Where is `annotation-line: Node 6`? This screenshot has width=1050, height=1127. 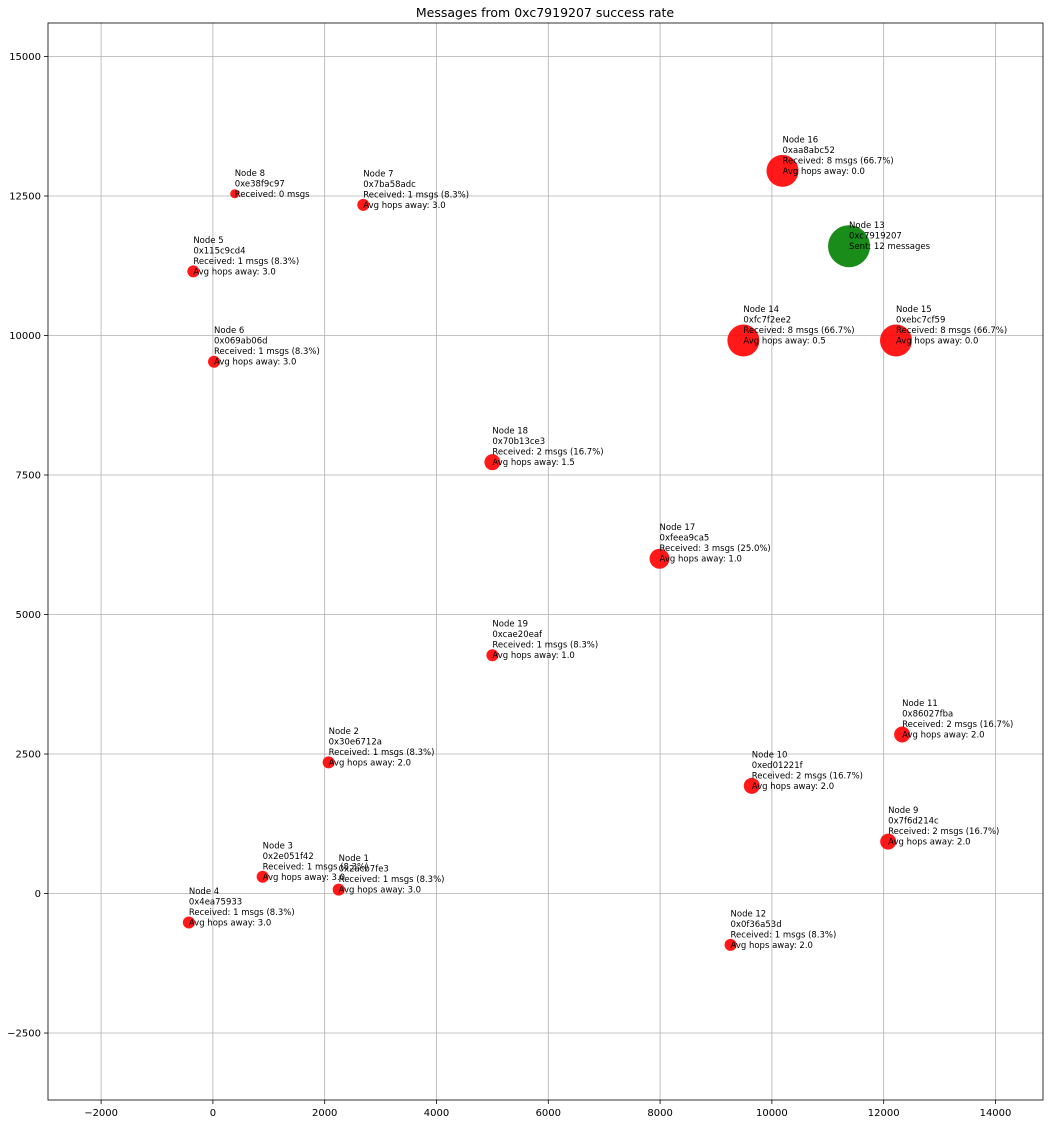
annotation-line: Node 6 is located at coordinates (229, 331).